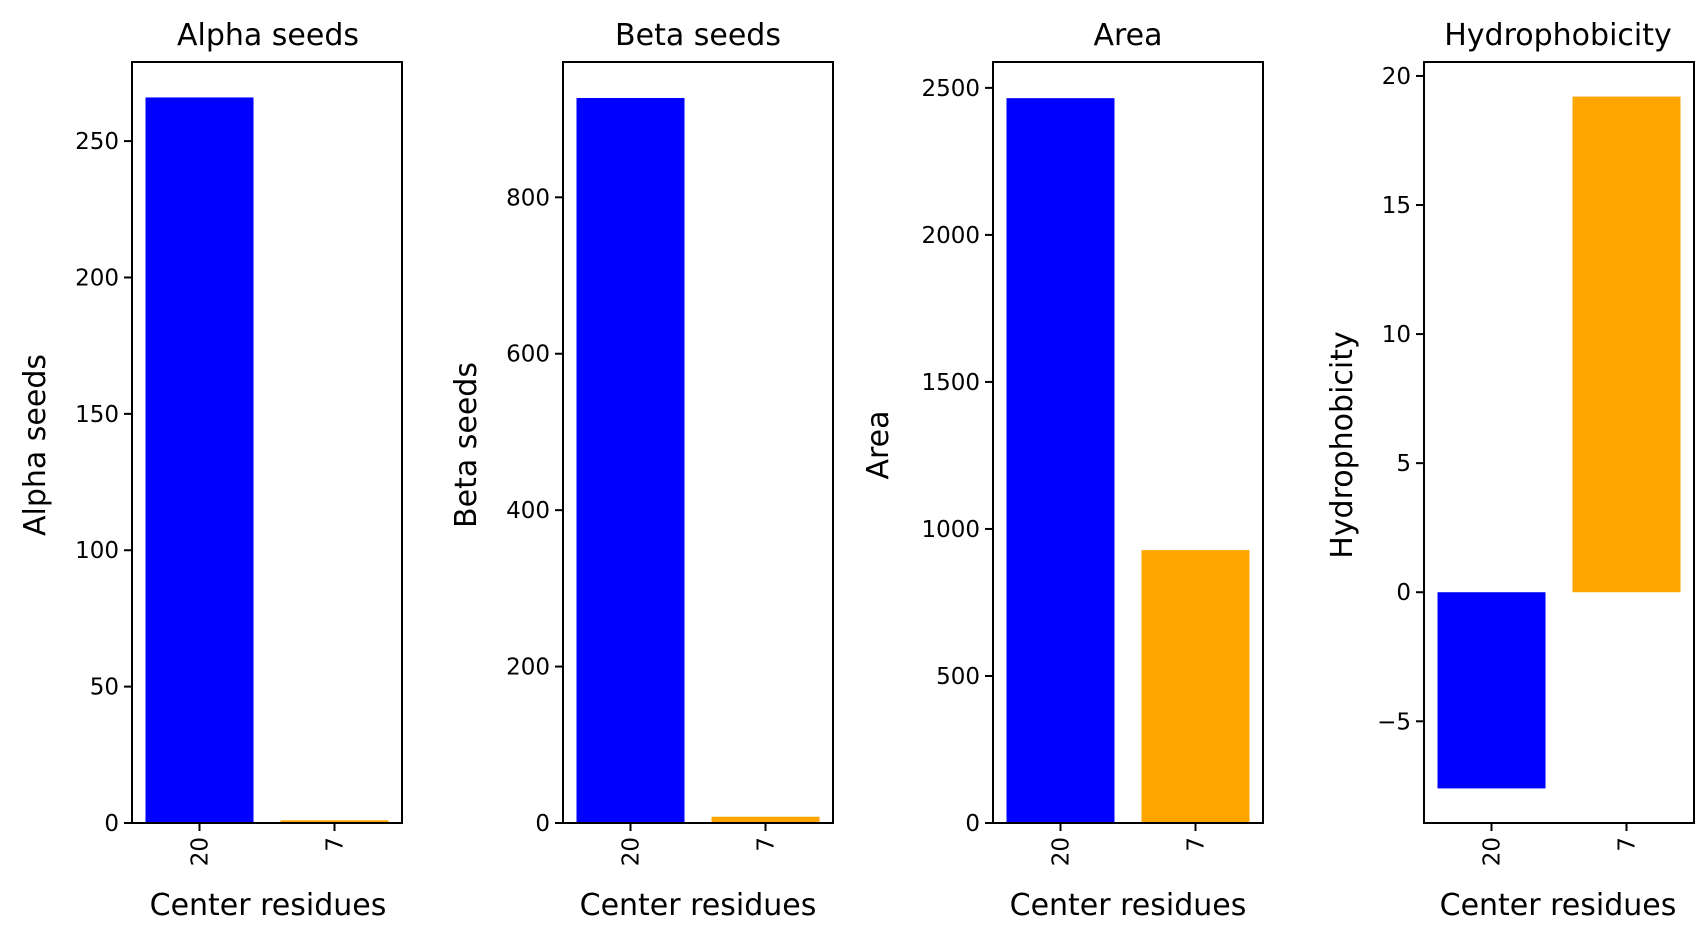 The height and width of the screenshot is (937, 1706). Describe the element at coordinates (1400, 399) in the screenshot. I see `y-ticks: −5 0 5 10 15 20` at that location.